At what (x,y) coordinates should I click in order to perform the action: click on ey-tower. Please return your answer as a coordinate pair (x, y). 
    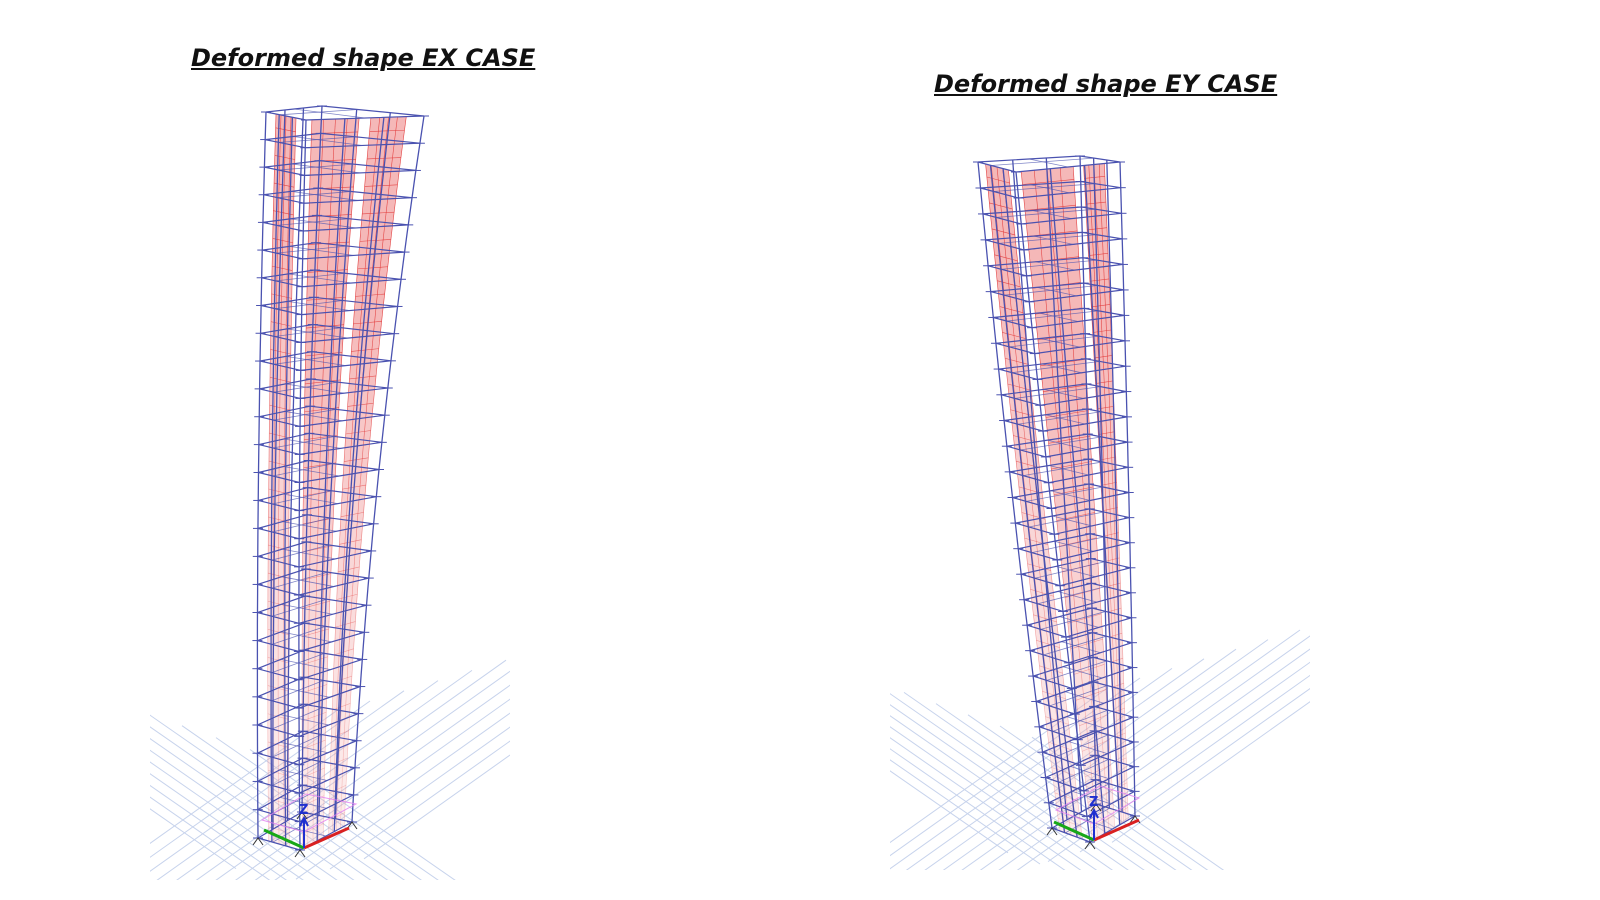
    Looking at the image, I should click on (1056, 502).